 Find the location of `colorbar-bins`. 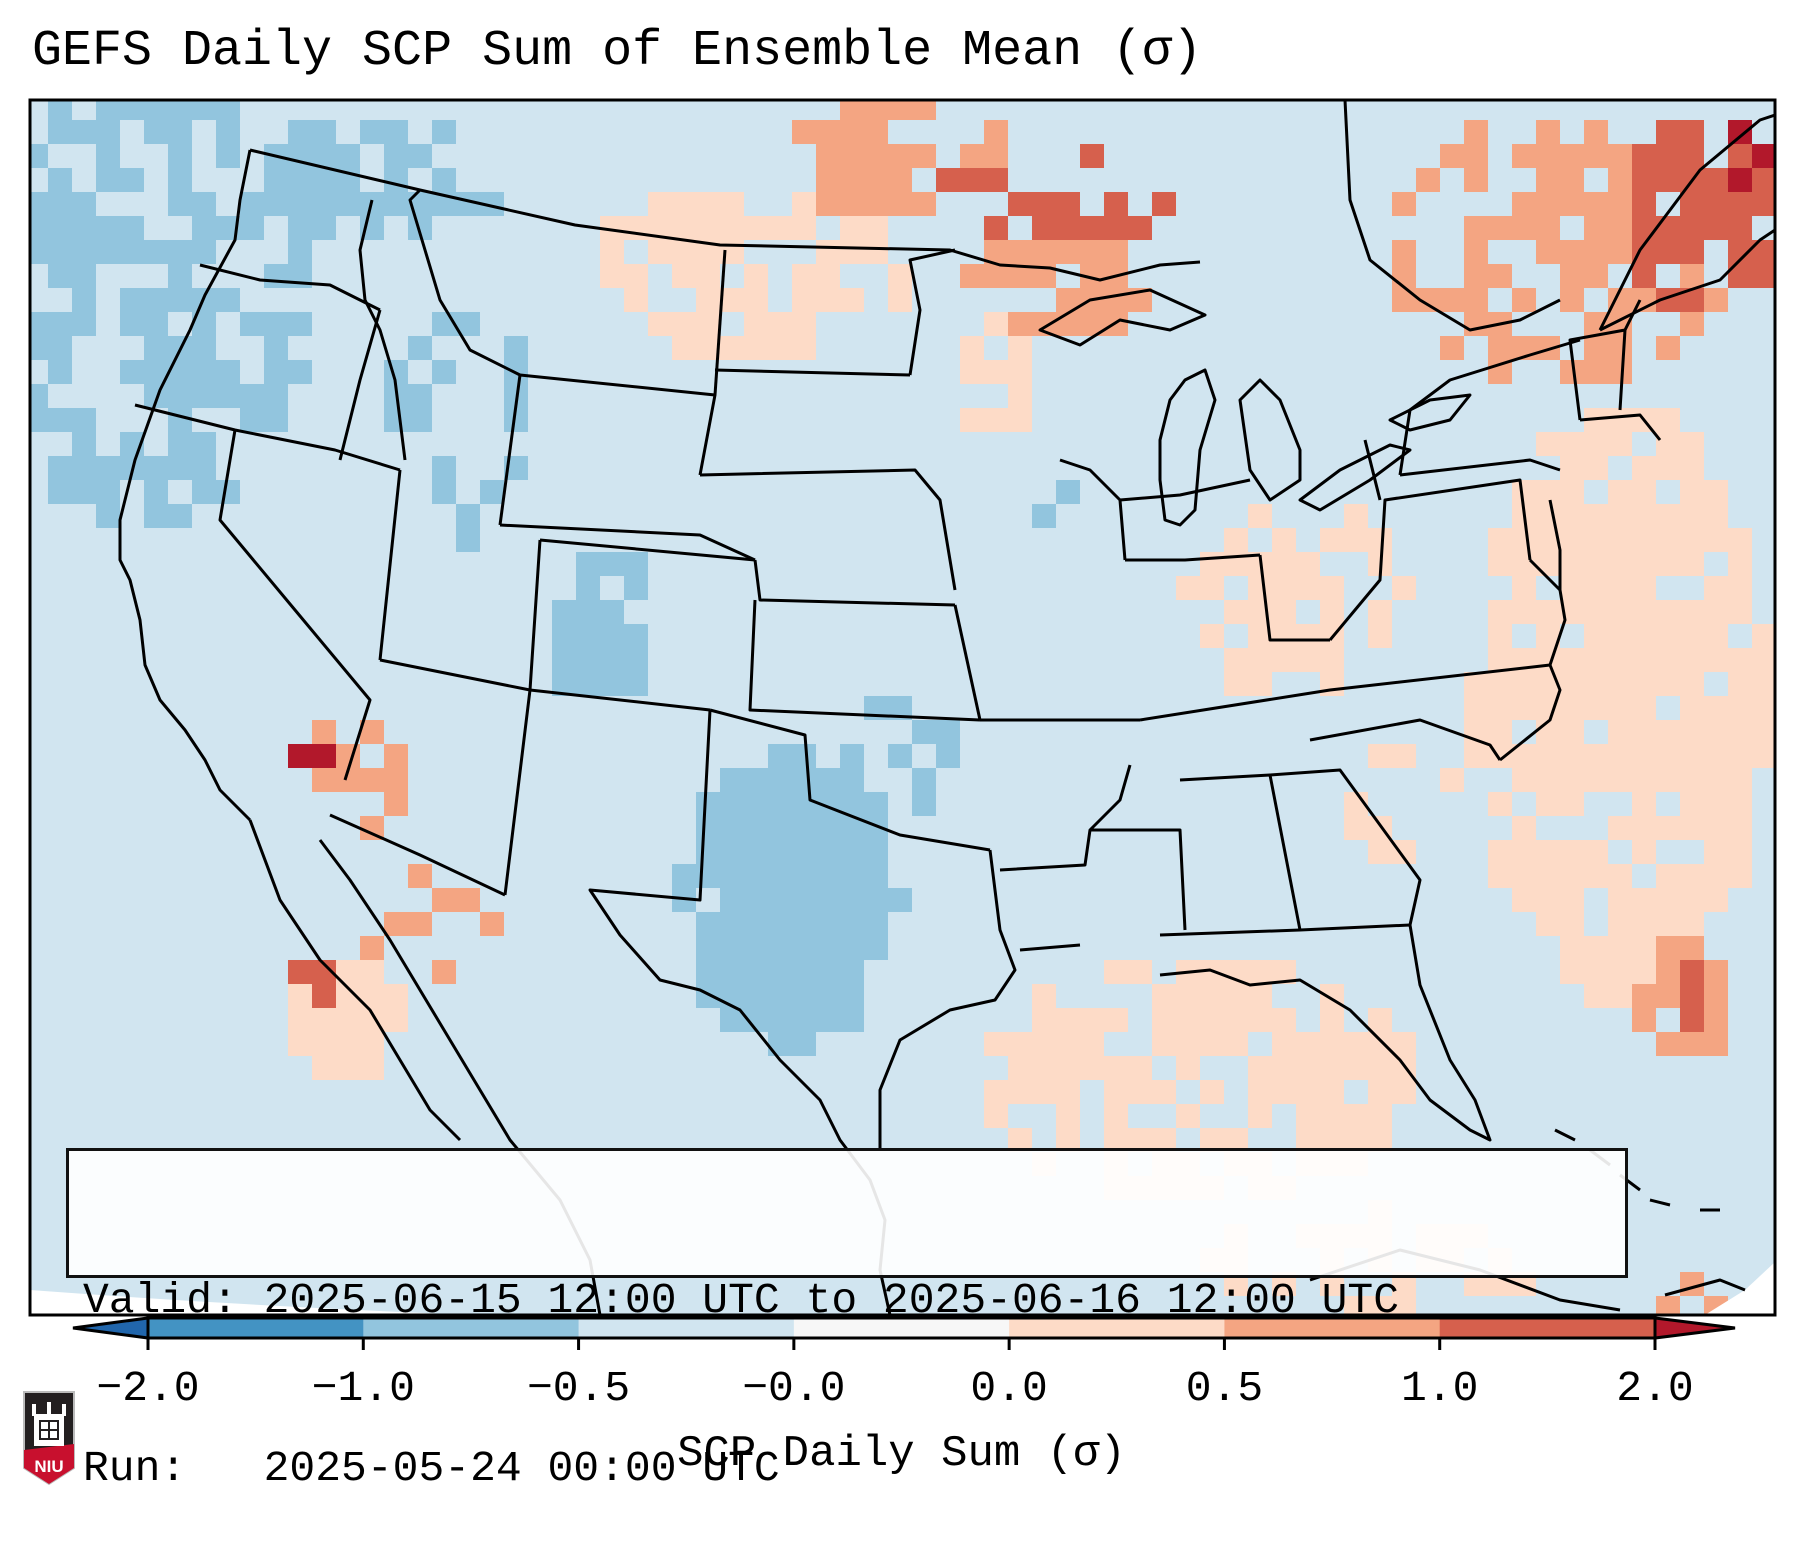

colorbar-bins is located at coordinates (904, 1328).